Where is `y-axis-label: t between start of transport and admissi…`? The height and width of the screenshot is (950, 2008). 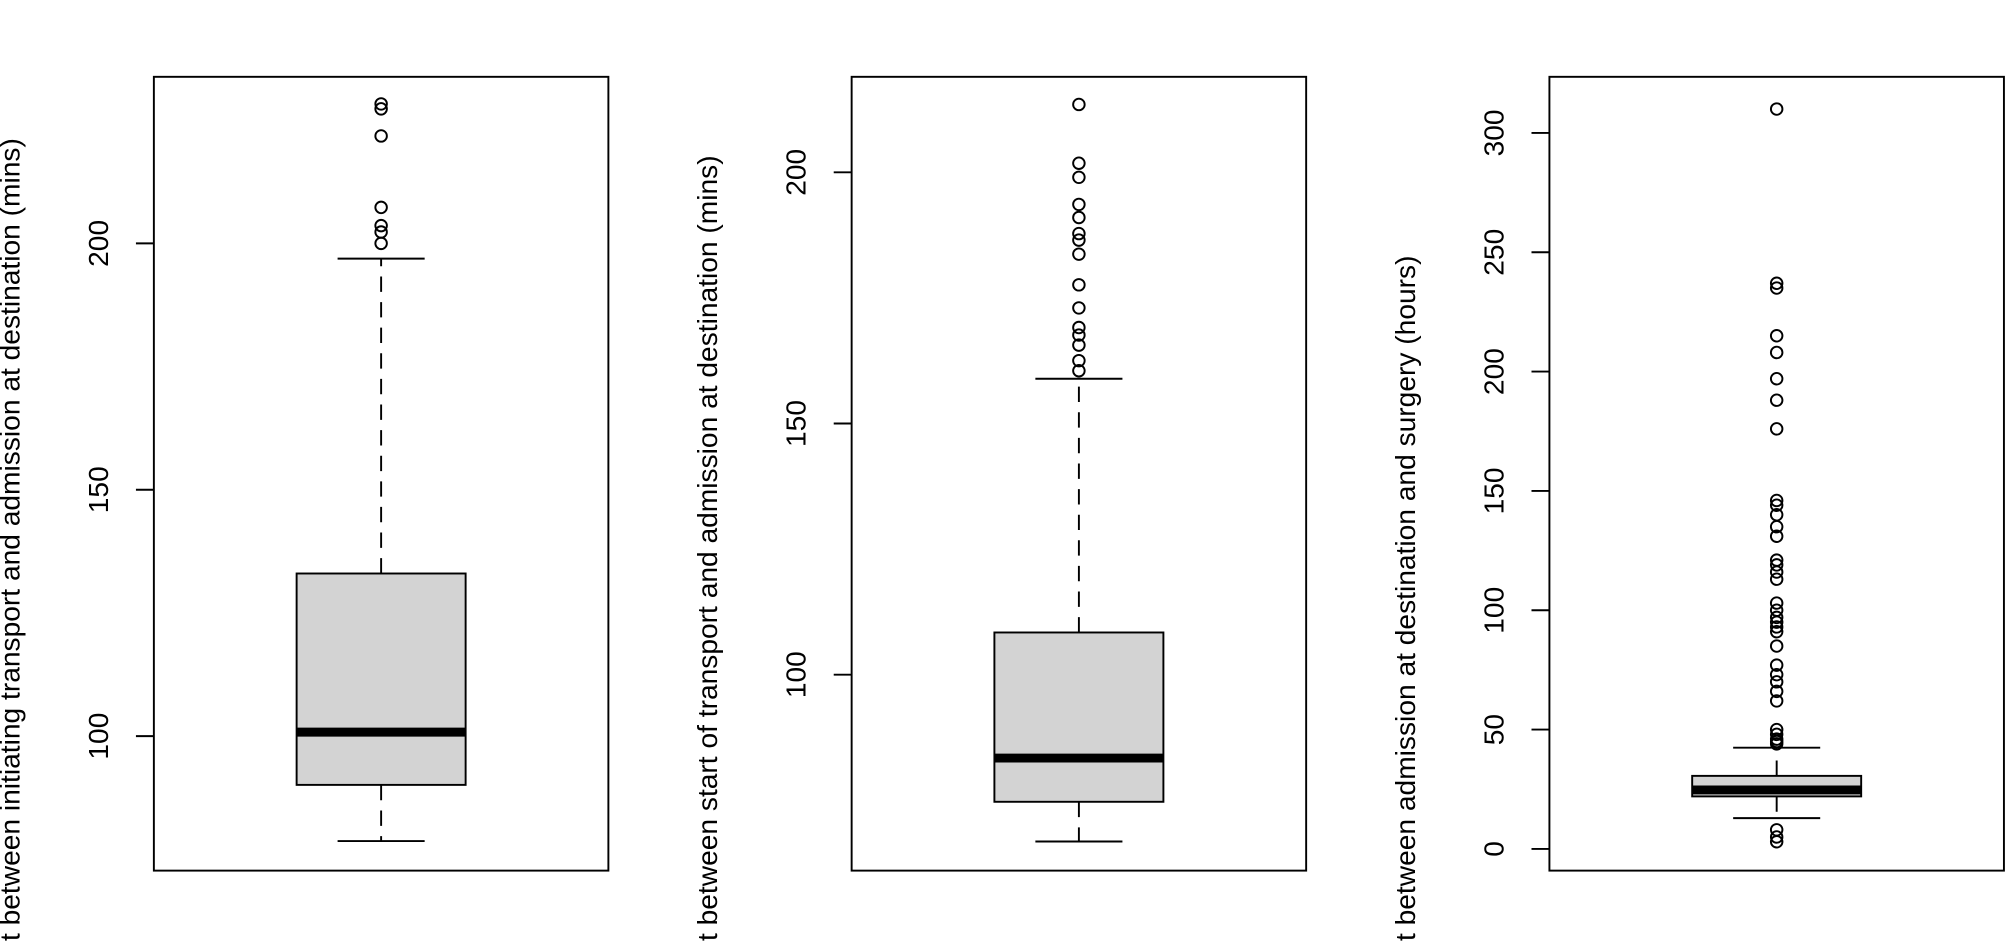
y-axis-label: t between start of transport and admissi… is located at coordinates (707, 548).